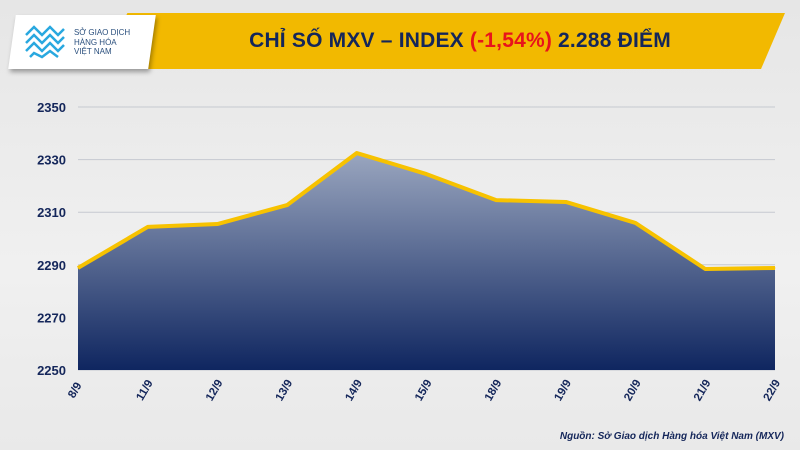  I want to click on x-tick-label: 13/9, so click(285, 390).